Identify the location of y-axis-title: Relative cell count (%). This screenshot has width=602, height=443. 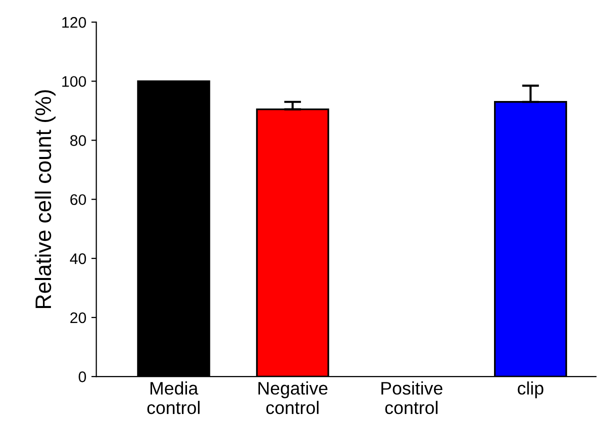
(45, 199).